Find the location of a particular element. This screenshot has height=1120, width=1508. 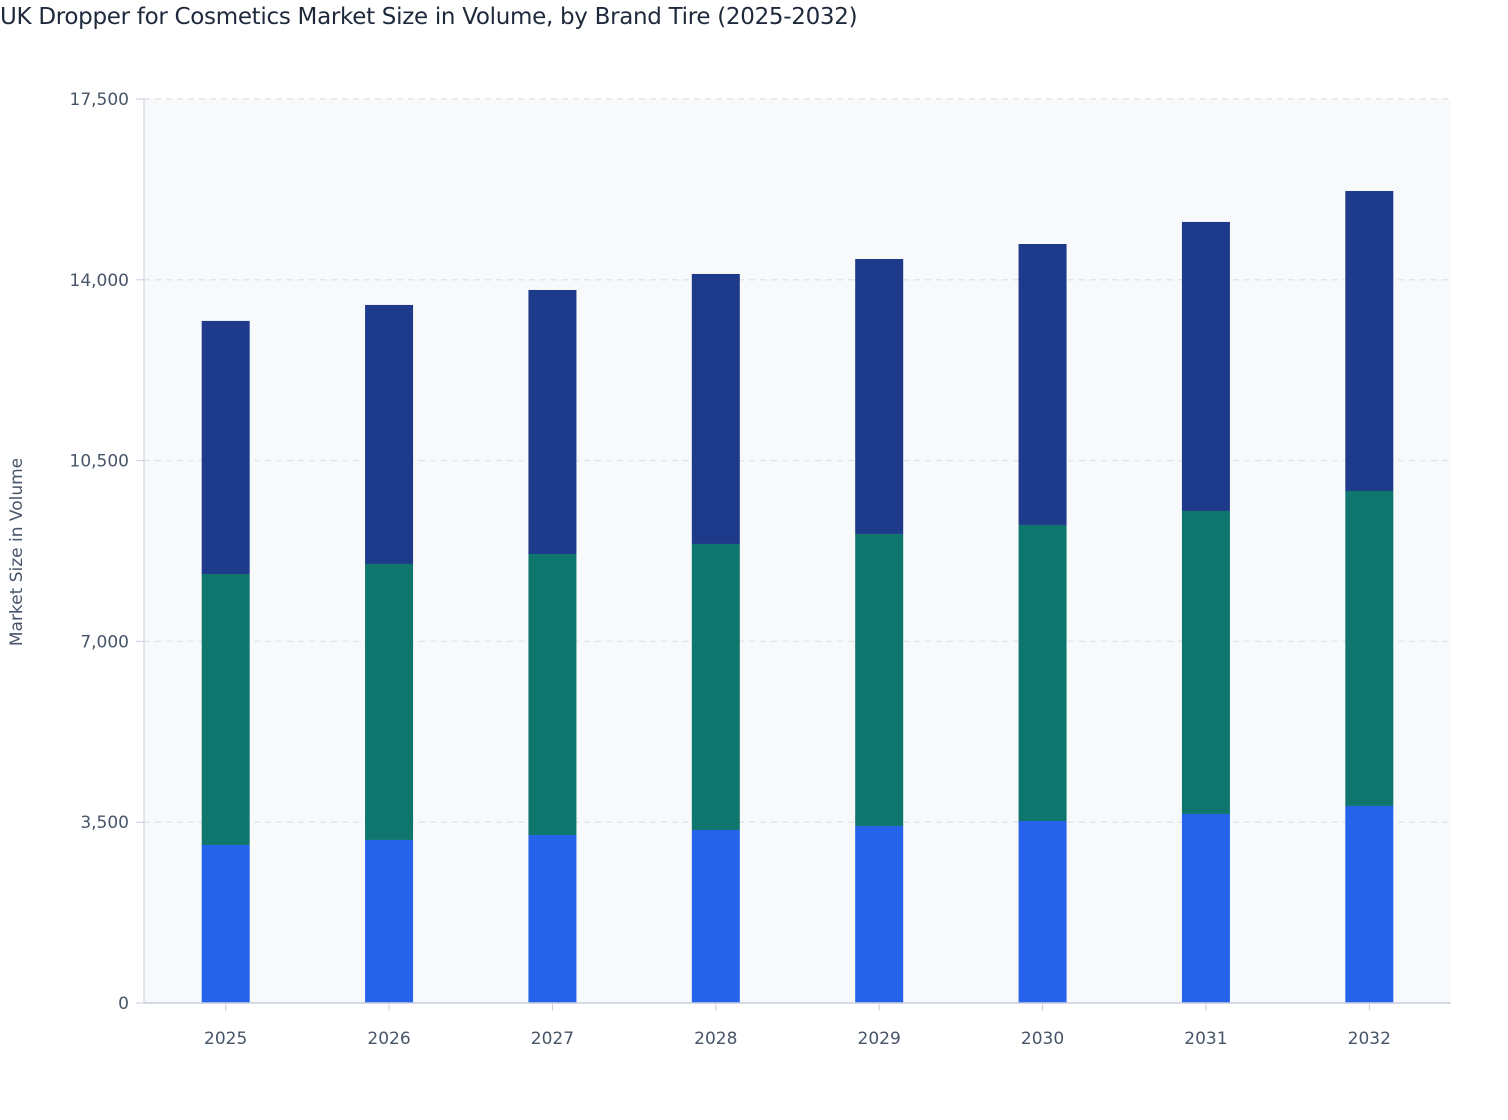

y-tick-label: 10,500 is located at coordinates (99, 462).